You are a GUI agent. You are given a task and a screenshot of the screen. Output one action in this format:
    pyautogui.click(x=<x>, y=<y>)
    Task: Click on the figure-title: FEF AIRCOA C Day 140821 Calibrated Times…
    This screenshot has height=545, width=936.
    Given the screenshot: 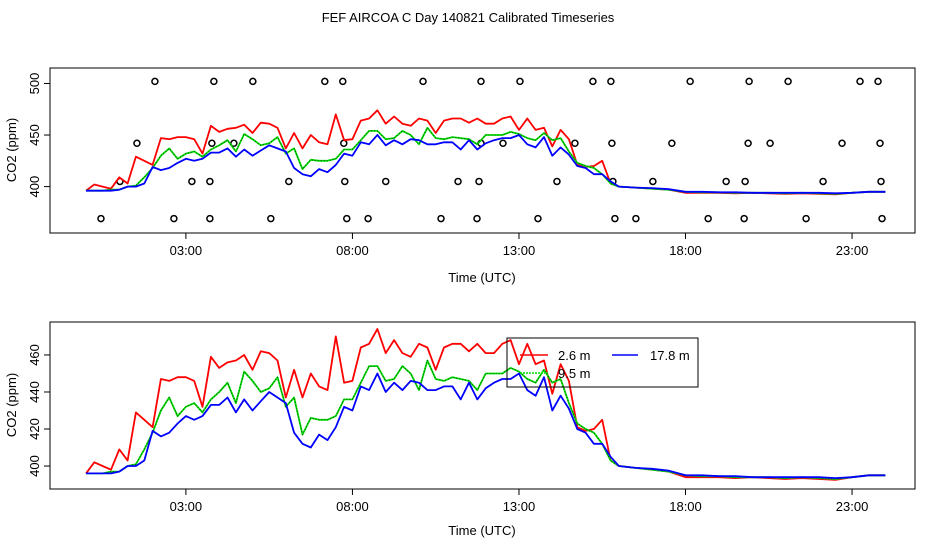 What is the action you would take?
    pyautogui.click(x=468, y=17)
    